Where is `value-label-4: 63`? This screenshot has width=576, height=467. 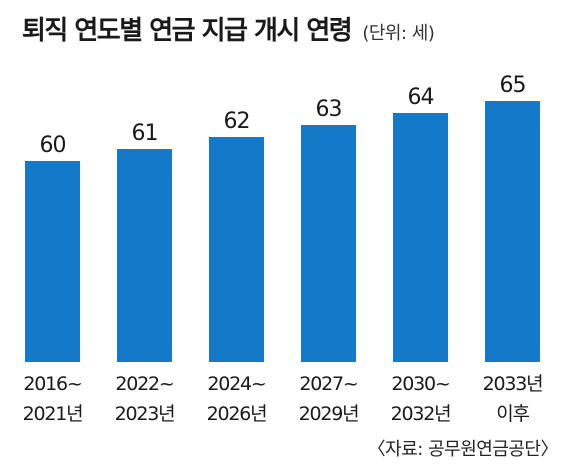 value-label-4: 63 is located at coordinates (329, 109).